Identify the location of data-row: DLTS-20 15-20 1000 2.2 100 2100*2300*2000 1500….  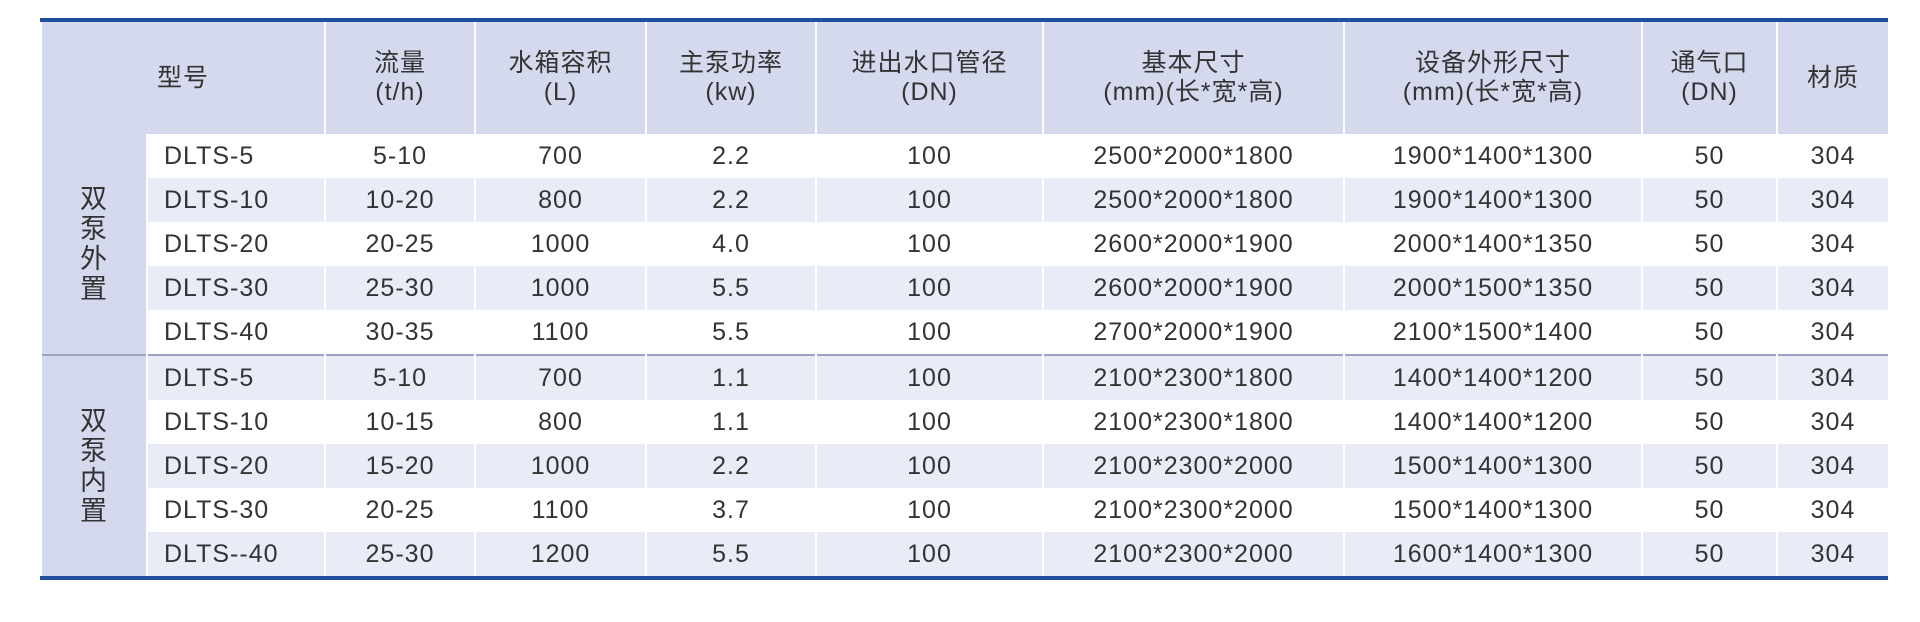
(965, 466).